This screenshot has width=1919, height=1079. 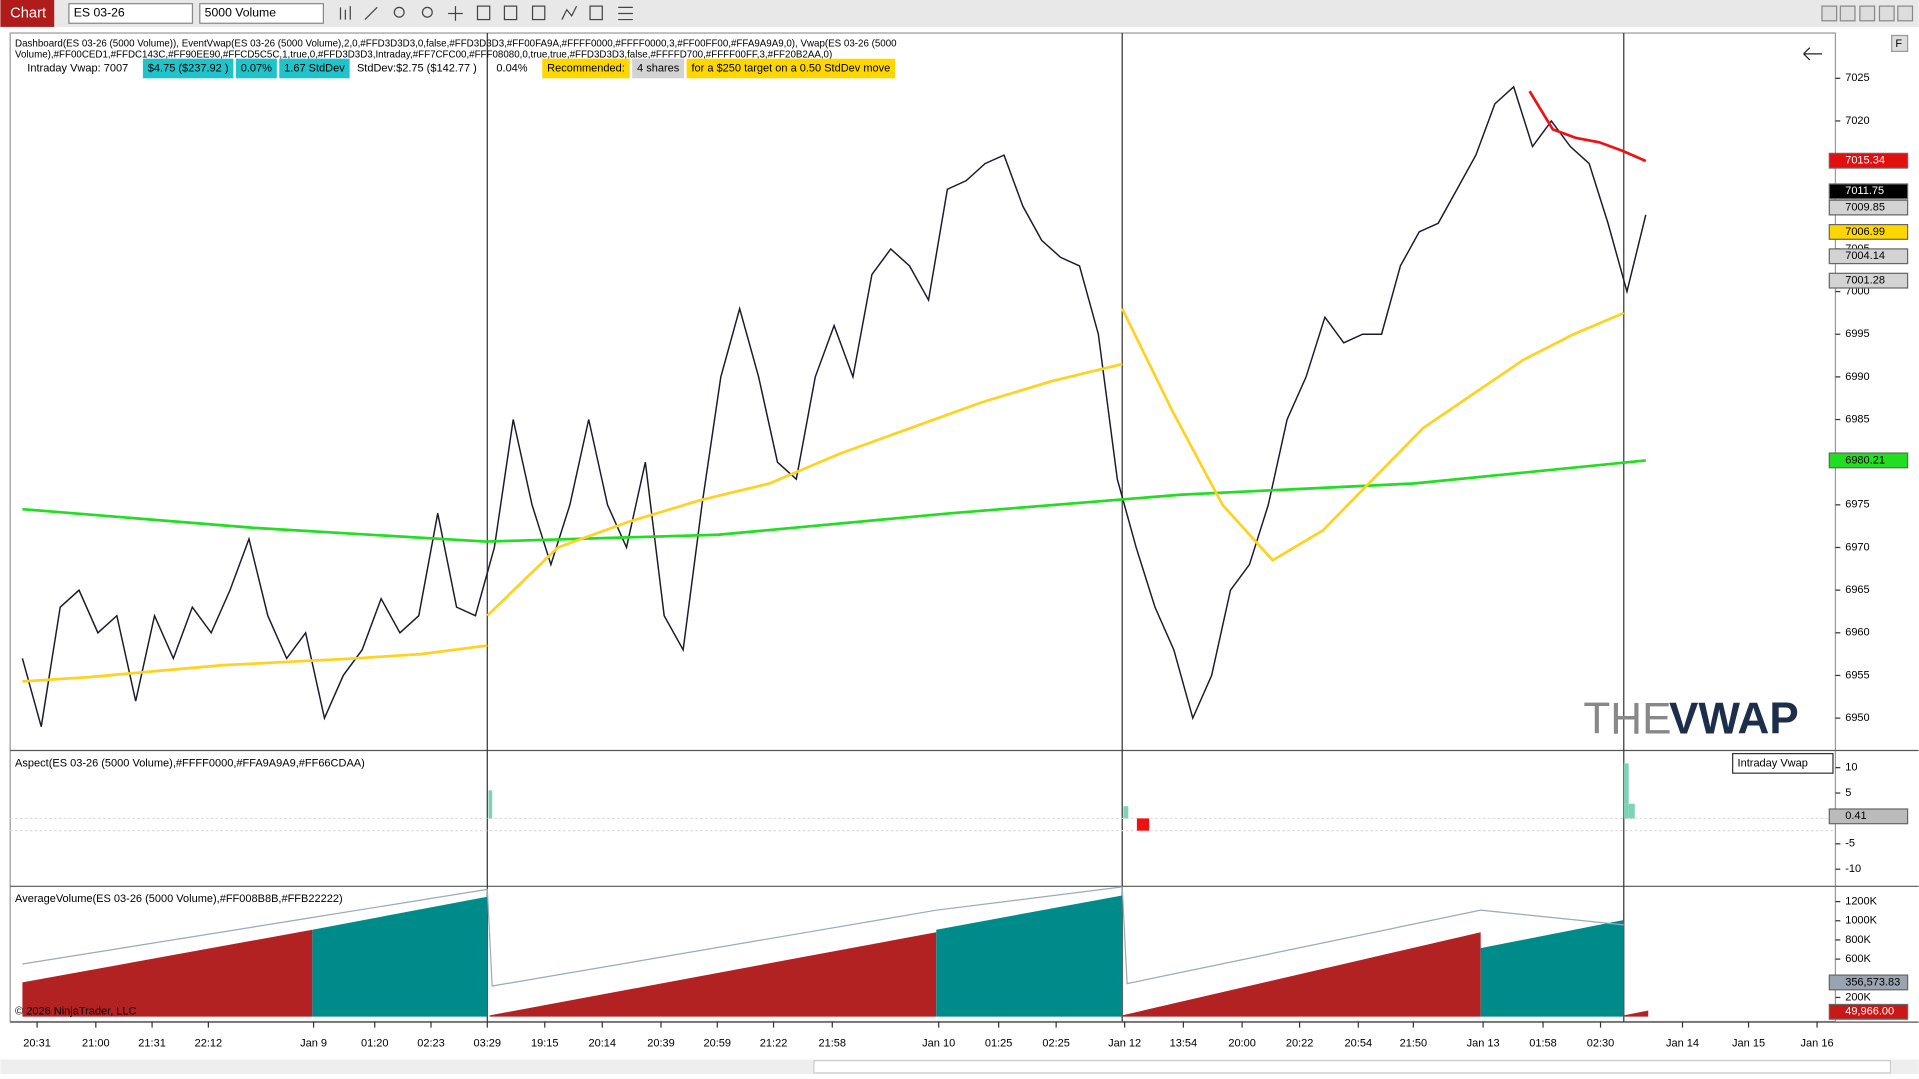 I want to click on y-tick-label: 6990, so click(x=1857, y=377).